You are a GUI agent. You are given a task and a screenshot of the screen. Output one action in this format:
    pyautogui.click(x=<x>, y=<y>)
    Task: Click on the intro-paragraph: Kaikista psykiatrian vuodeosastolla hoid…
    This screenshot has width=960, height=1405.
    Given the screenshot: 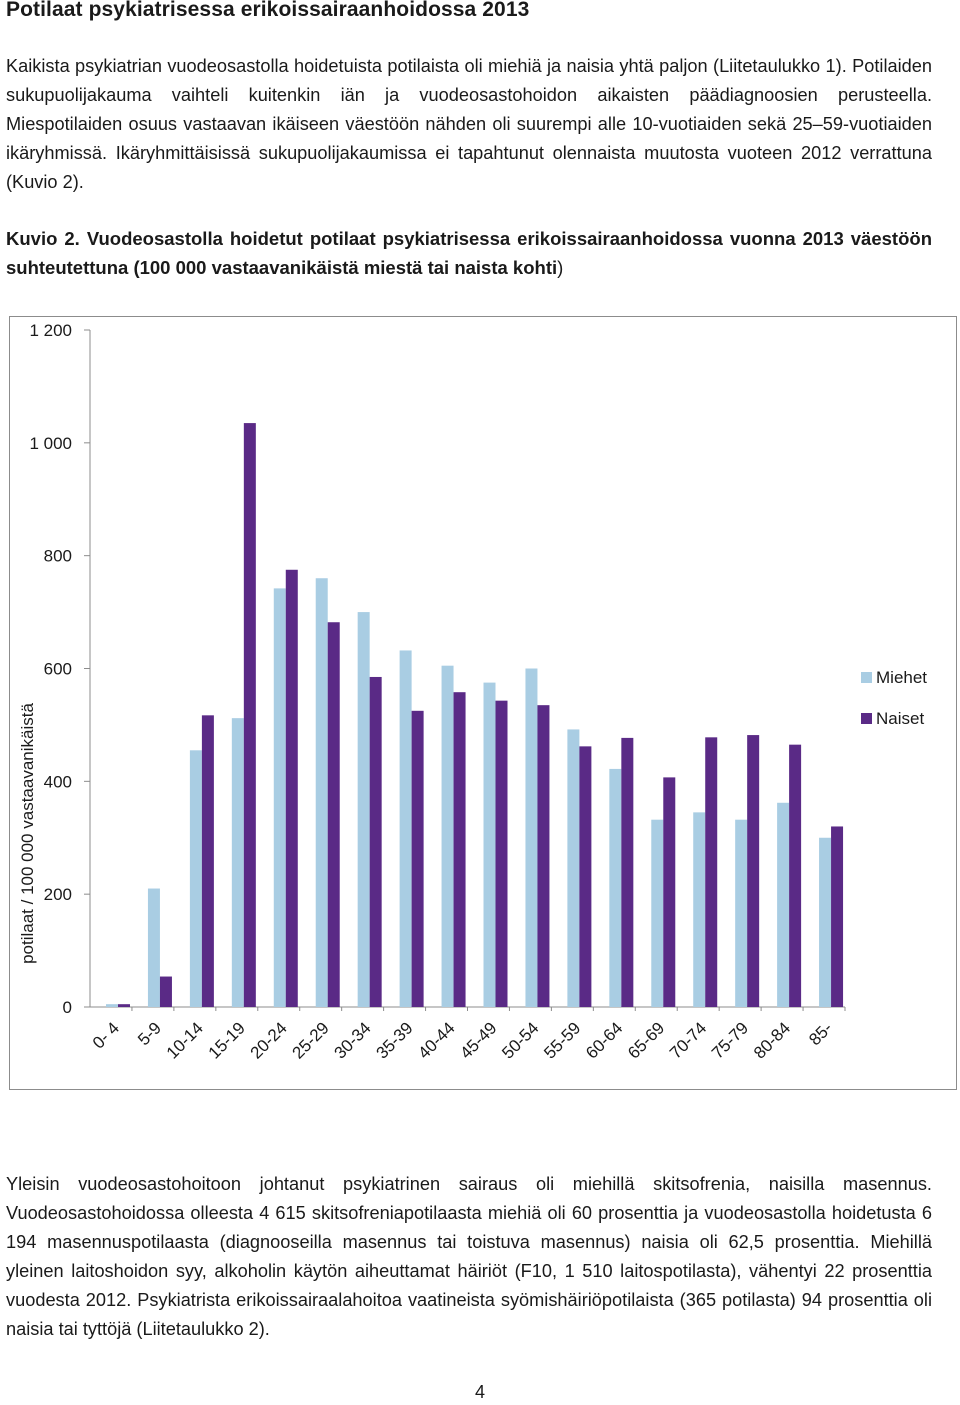 What is the action you would take?
    pyautogui.click(x=469, y=124)
    